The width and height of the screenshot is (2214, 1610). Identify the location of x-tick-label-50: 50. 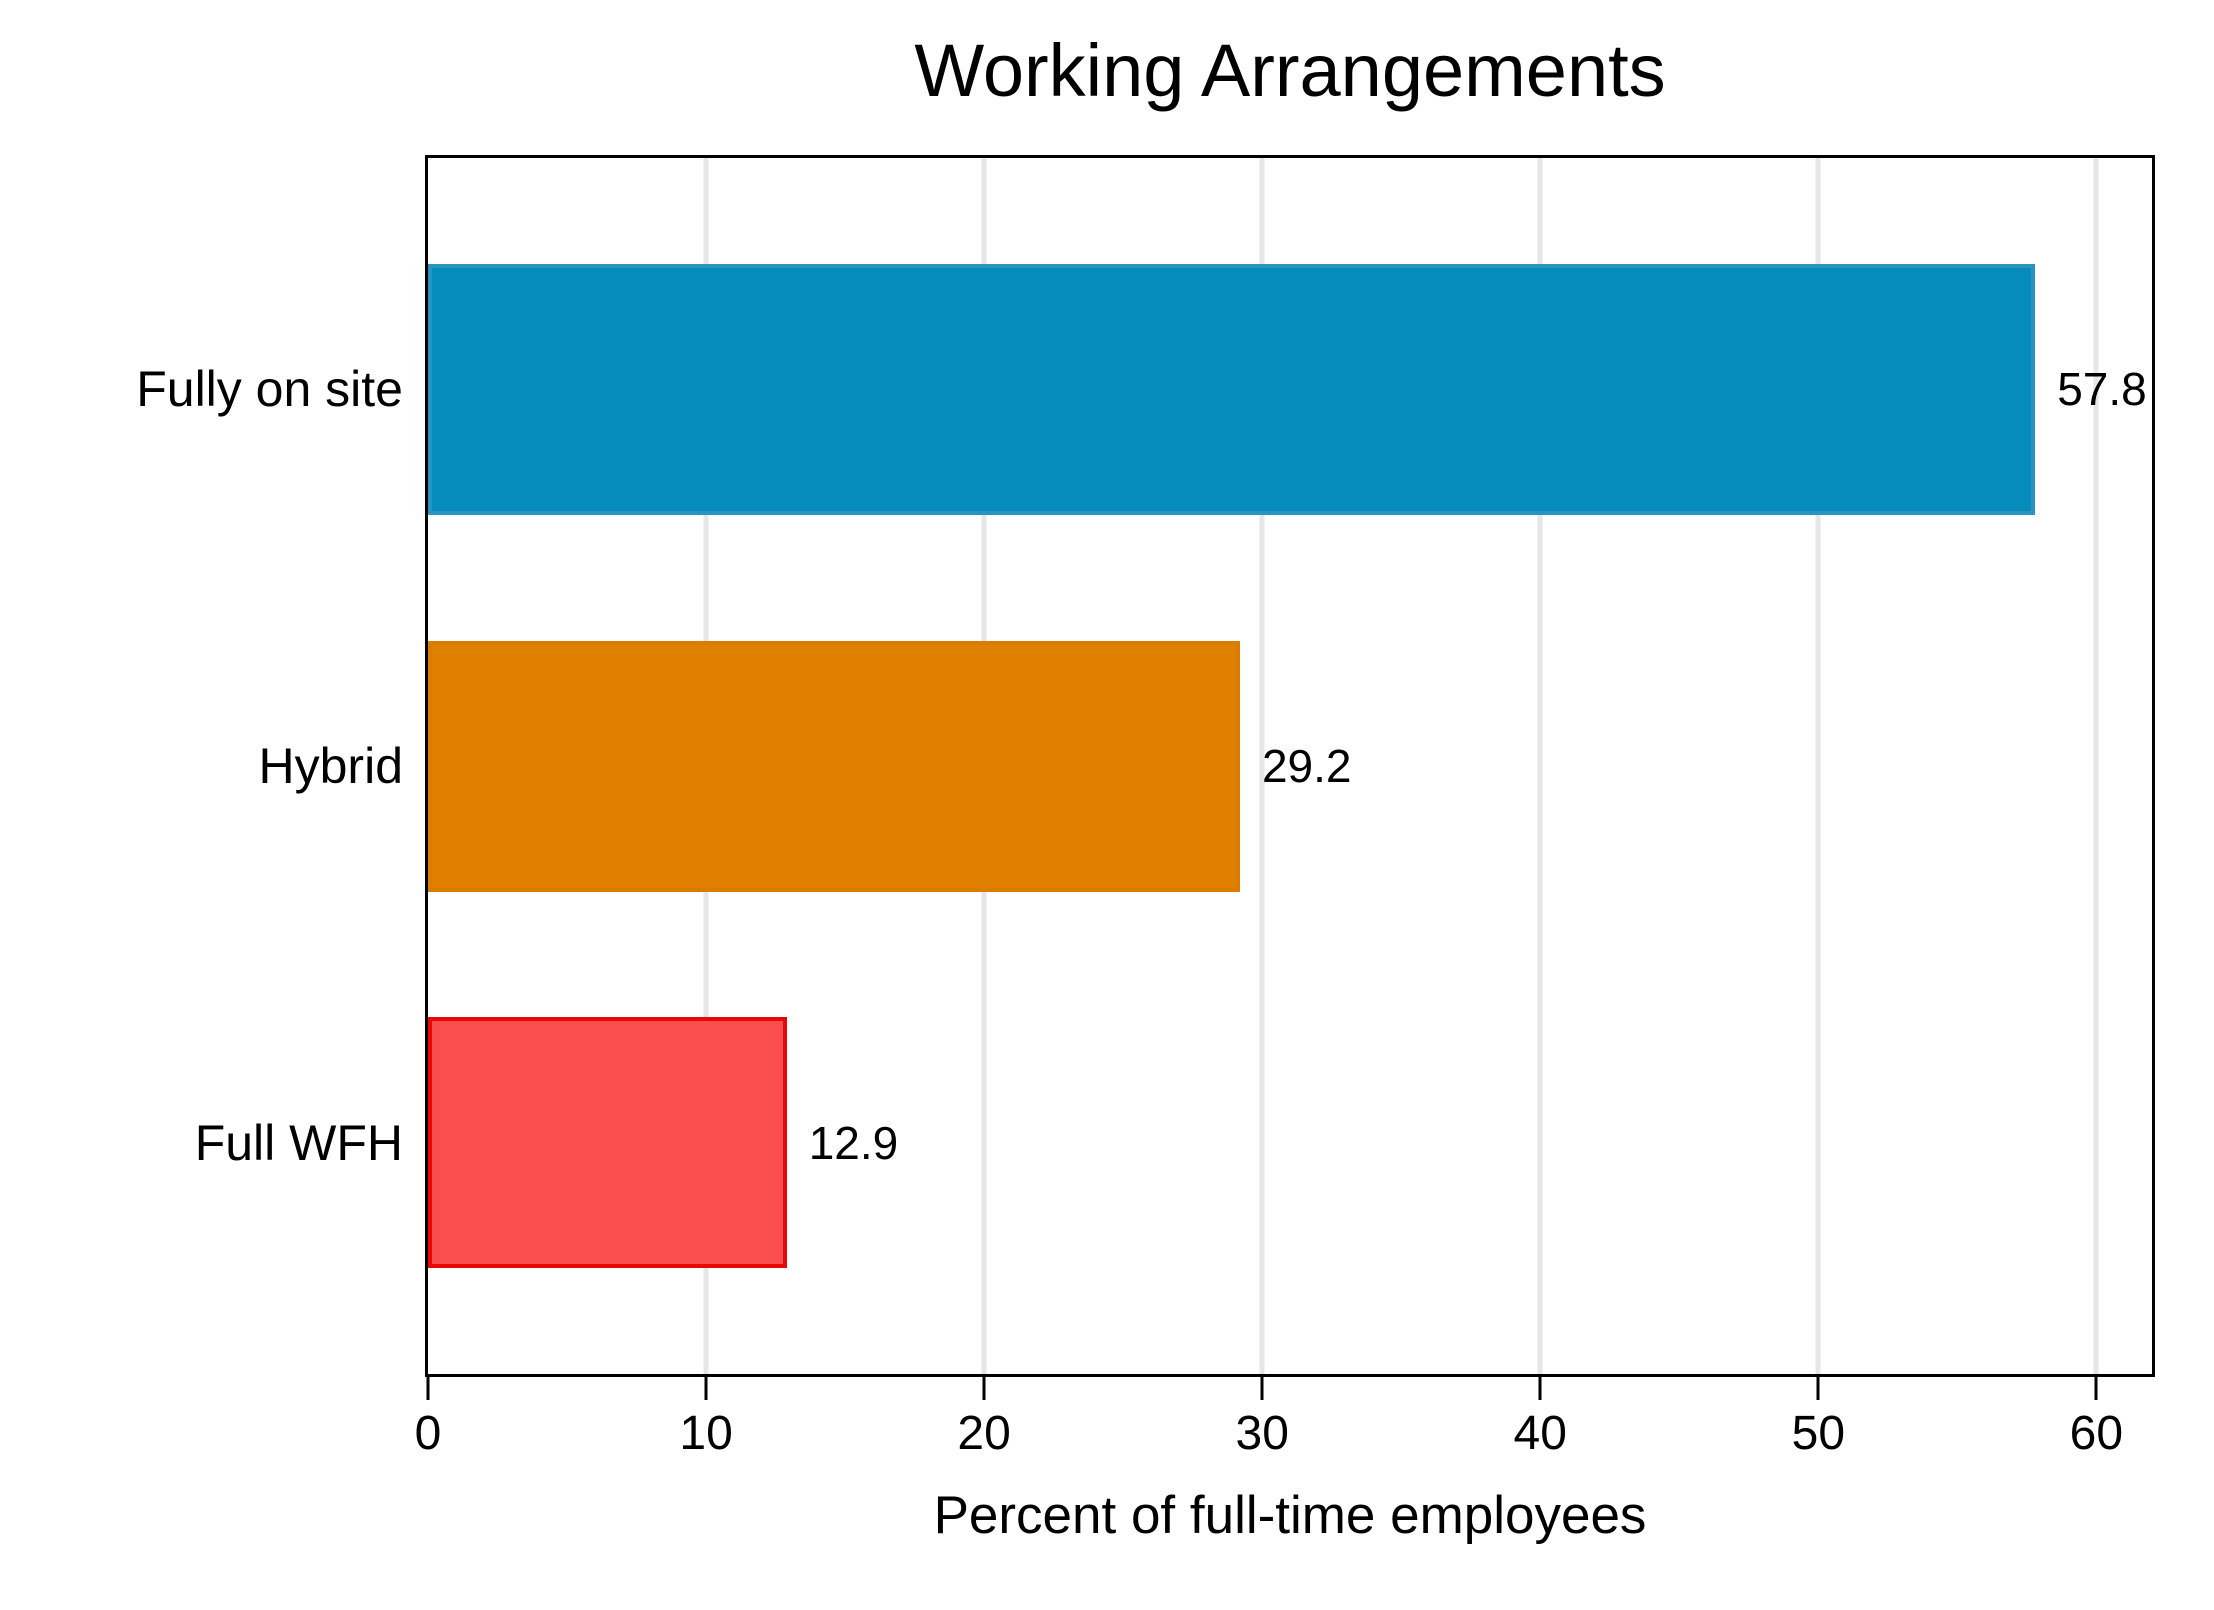
(1818, 1433).